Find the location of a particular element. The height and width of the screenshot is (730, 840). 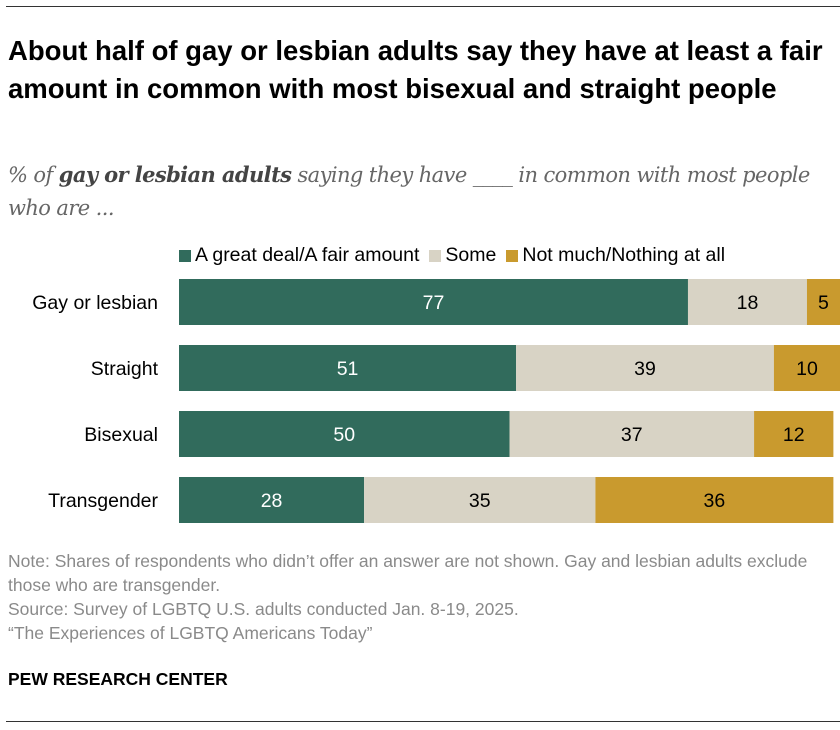

legend-item: Some is located at coordinates (462, 255).